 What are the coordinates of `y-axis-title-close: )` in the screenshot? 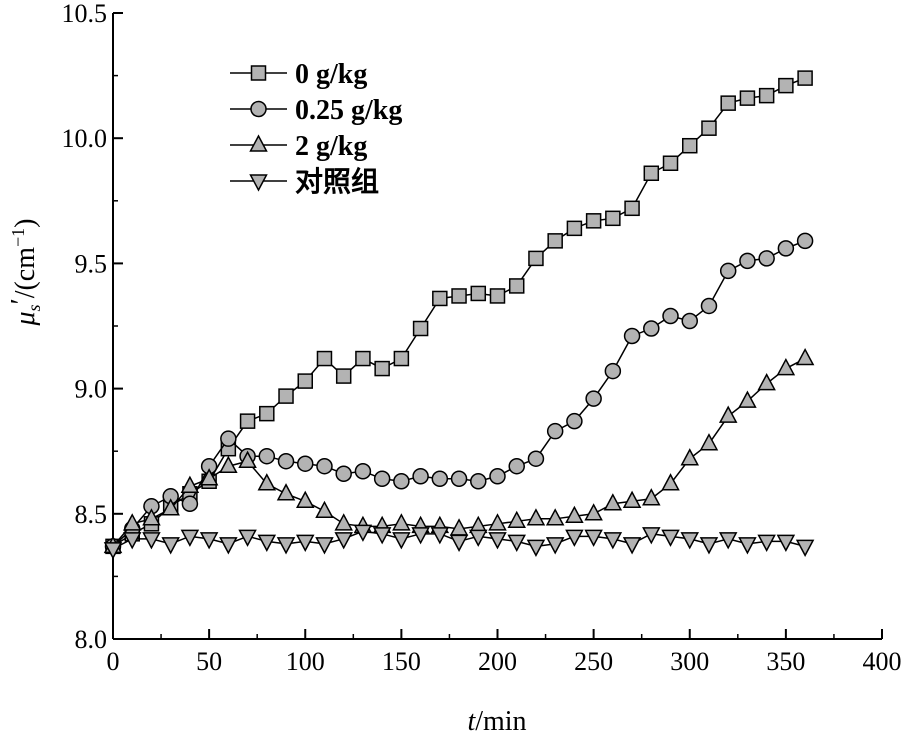 It's located at (25, 223).